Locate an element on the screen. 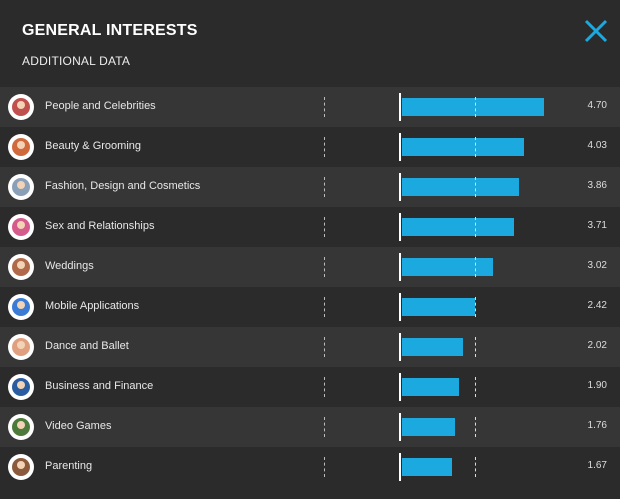  category-label: Parenting is located at coordinates (69, 466).